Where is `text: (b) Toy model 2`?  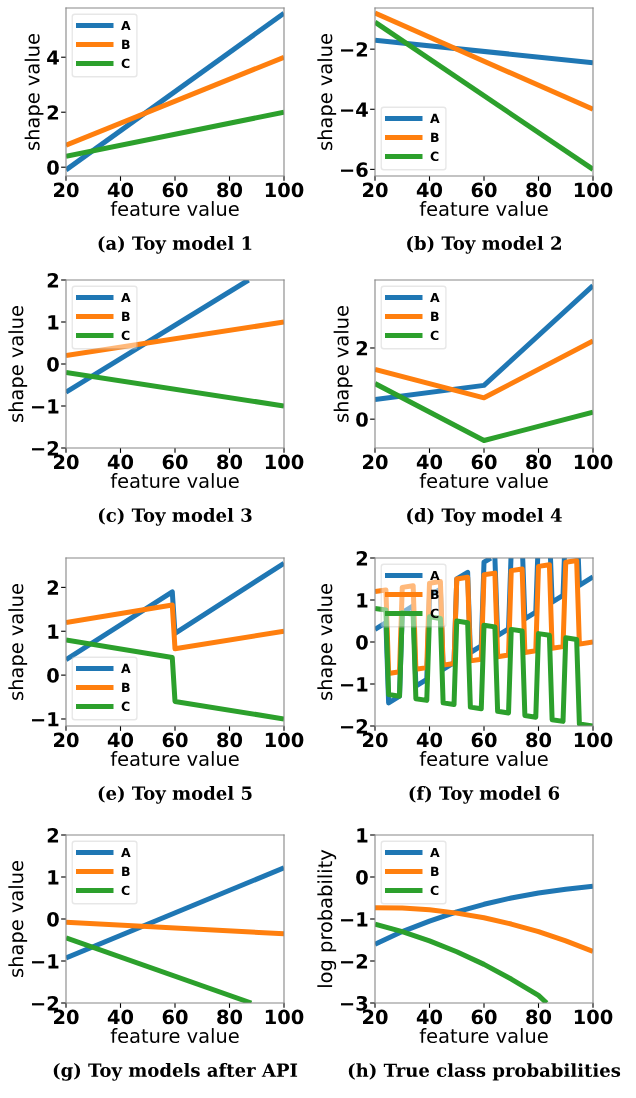 text: (b) Toy model 2 is located at coordinates (484, 245).